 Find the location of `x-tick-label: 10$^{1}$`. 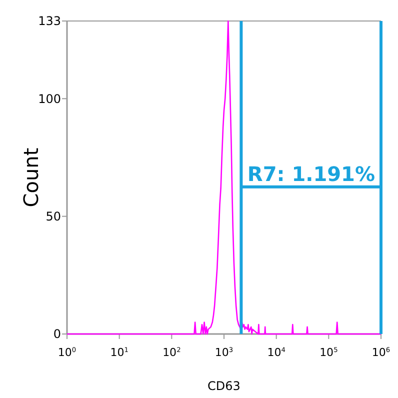

x-tick-label: 10$^{1}$ is located at coordinates (119, 352).